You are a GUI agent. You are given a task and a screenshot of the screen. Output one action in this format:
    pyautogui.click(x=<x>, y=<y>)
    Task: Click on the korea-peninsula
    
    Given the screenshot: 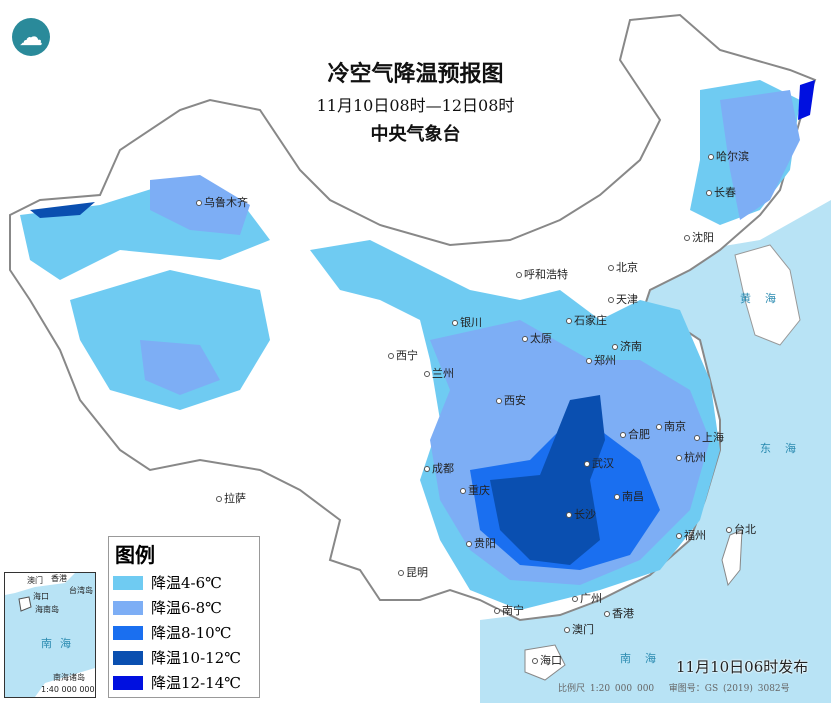 What is the action you would take?
    pyautogui.click(x=767, y=295)
    